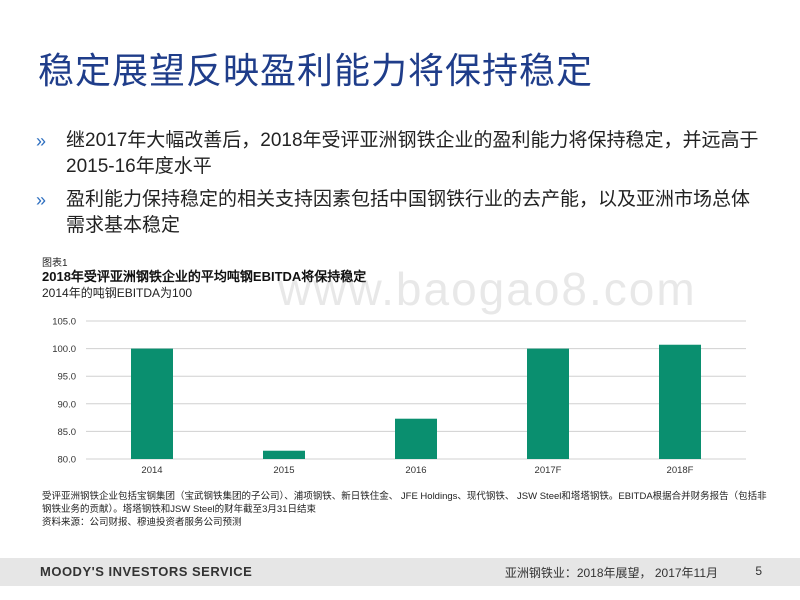 This screenshot has width=800, height=600. I want to click on chart-x-axis: 2014 2015 2016 2017F 2018F, so click(417, 470).